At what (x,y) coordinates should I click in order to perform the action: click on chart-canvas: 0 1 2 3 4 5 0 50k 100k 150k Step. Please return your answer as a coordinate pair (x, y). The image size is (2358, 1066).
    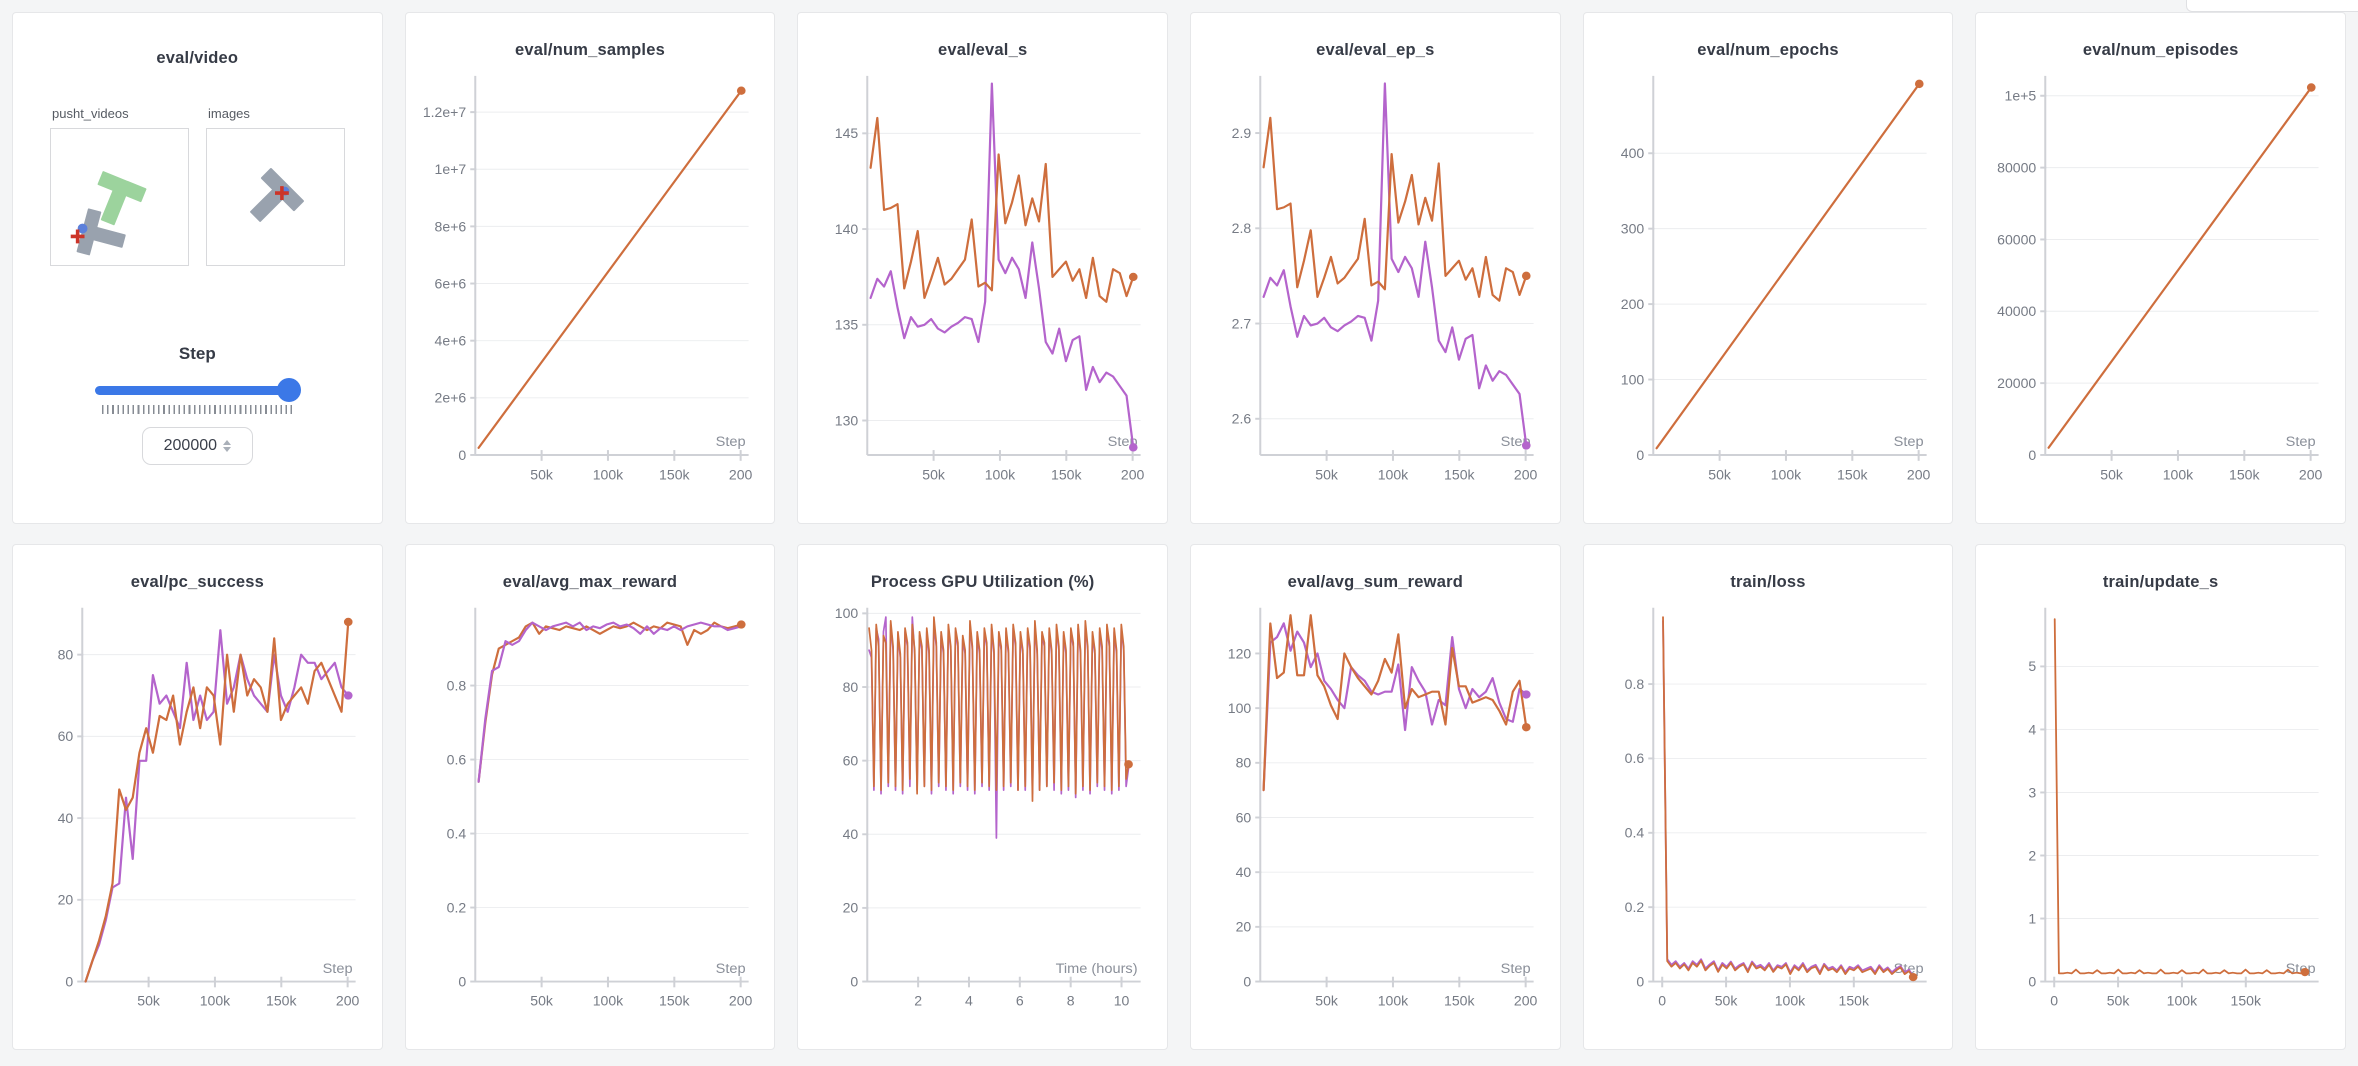
    Looking at the image, I should click on (2160, 812).